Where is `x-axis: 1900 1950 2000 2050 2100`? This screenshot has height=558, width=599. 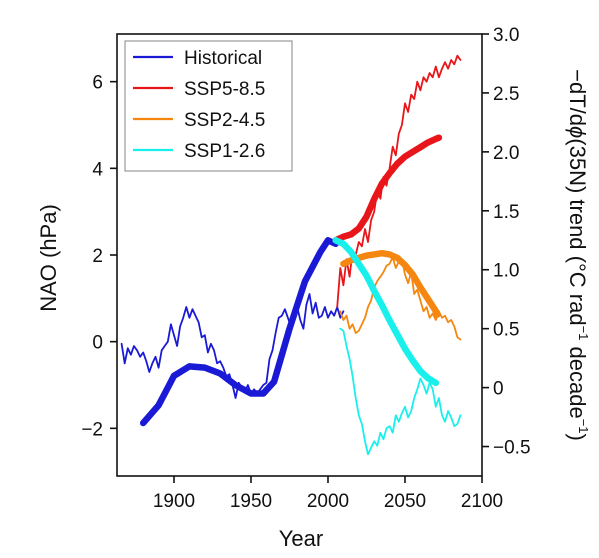 x-axis: 1900 1950 2000 2050 2100 is located at coordinates (328, 494).